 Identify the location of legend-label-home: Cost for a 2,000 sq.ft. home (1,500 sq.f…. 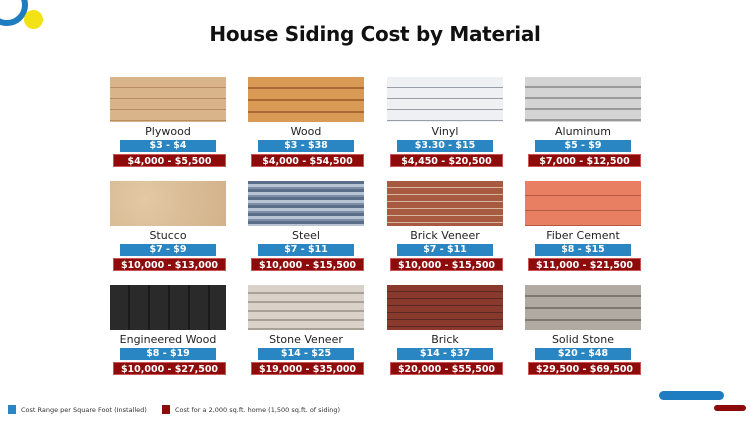
(258, 409).